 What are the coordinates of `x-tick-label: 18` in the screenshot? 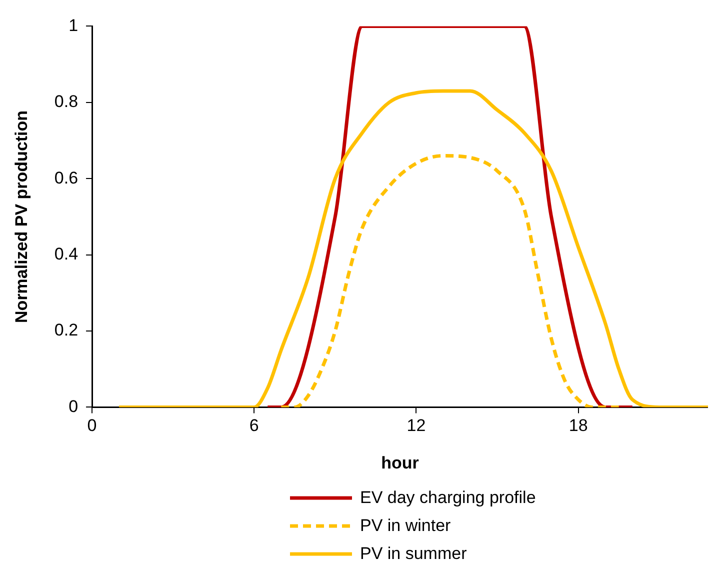 It's located at (578, 426).